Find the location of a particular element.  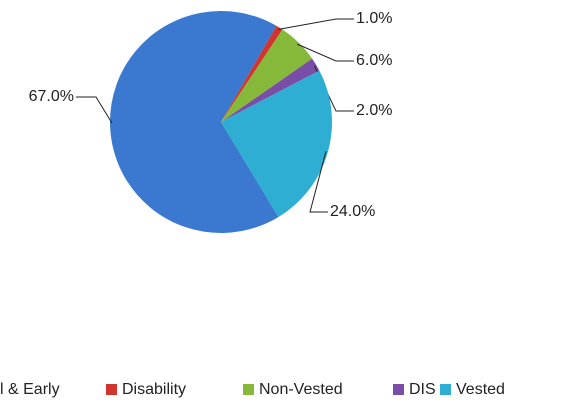

data-label: 6.0% is located at coordinates (374, 60).